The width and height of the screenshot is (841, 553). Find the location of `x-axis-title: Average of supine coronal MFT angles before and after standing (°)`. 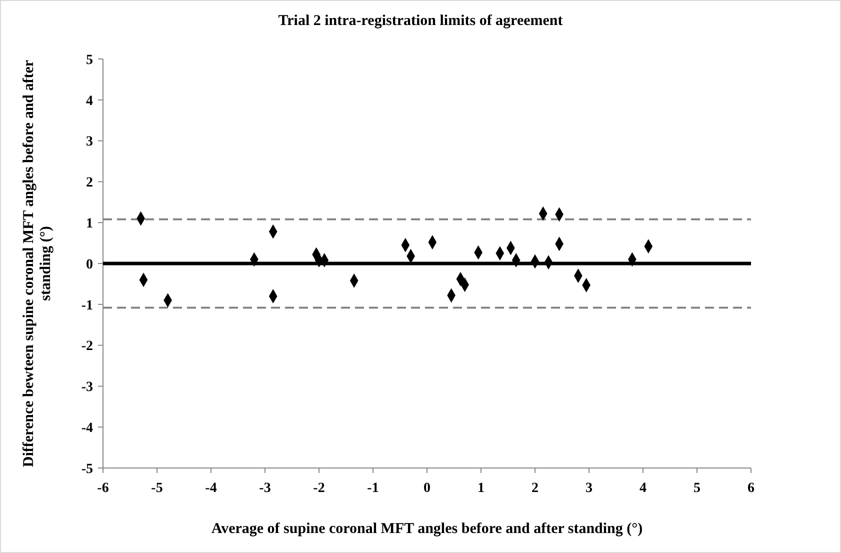

x-axis-title: Average of supine coronal MFT angles before and after standing (°) is located at coordinates (427, 529).